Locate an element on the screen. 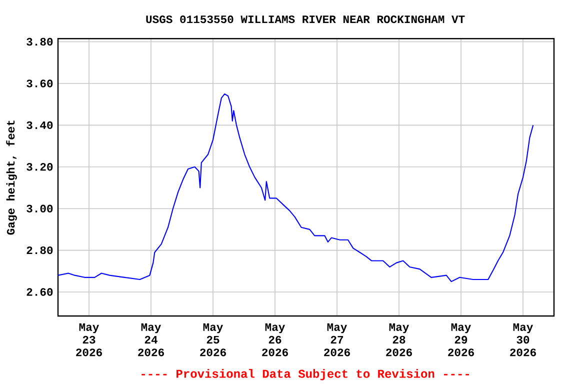 This screenshot has width=576, height=384. x-tick-label: May 25 2026 is located at coordinates (213, 339).